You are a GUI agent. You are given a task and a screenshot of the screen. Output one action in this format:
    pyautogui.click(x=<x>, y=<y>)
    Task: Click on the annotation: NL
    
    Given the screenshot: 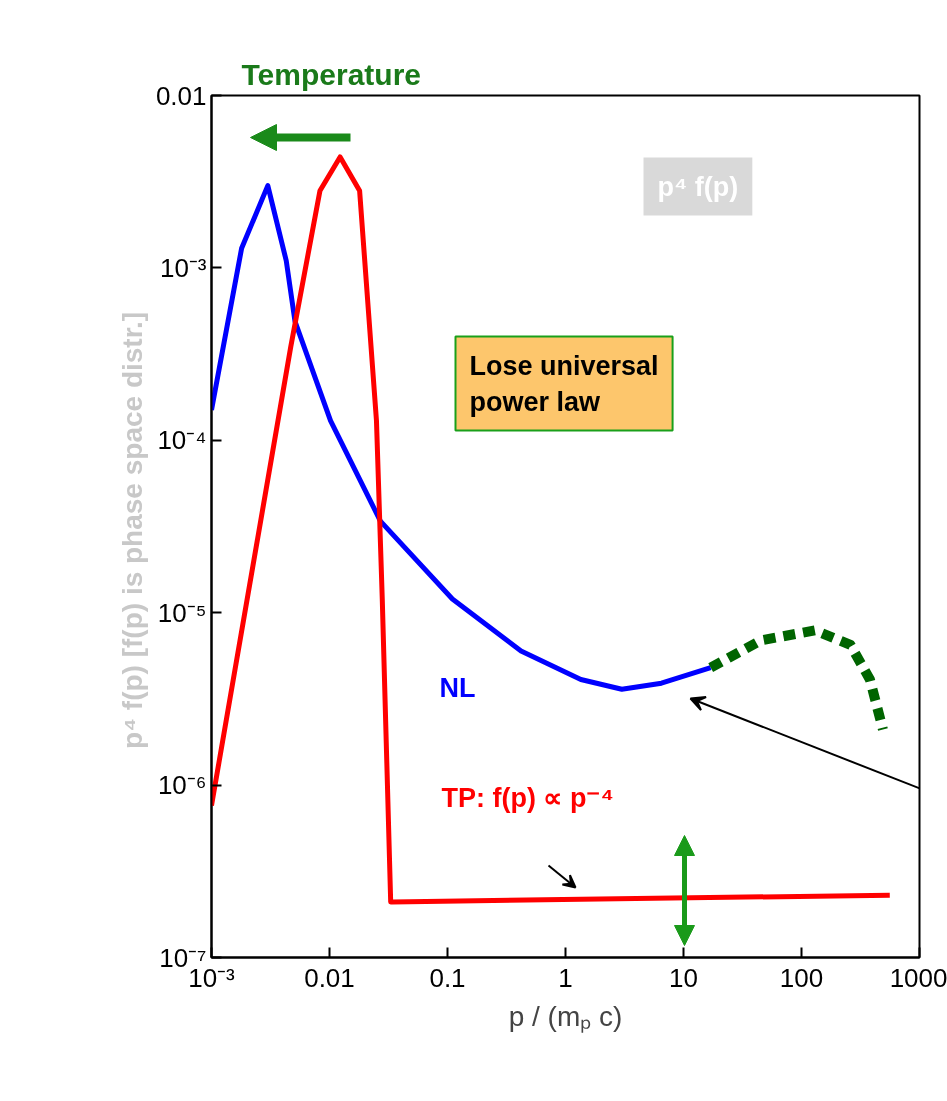 What is the action you would take?
    pyautogui.click(x=457, y=687)
    